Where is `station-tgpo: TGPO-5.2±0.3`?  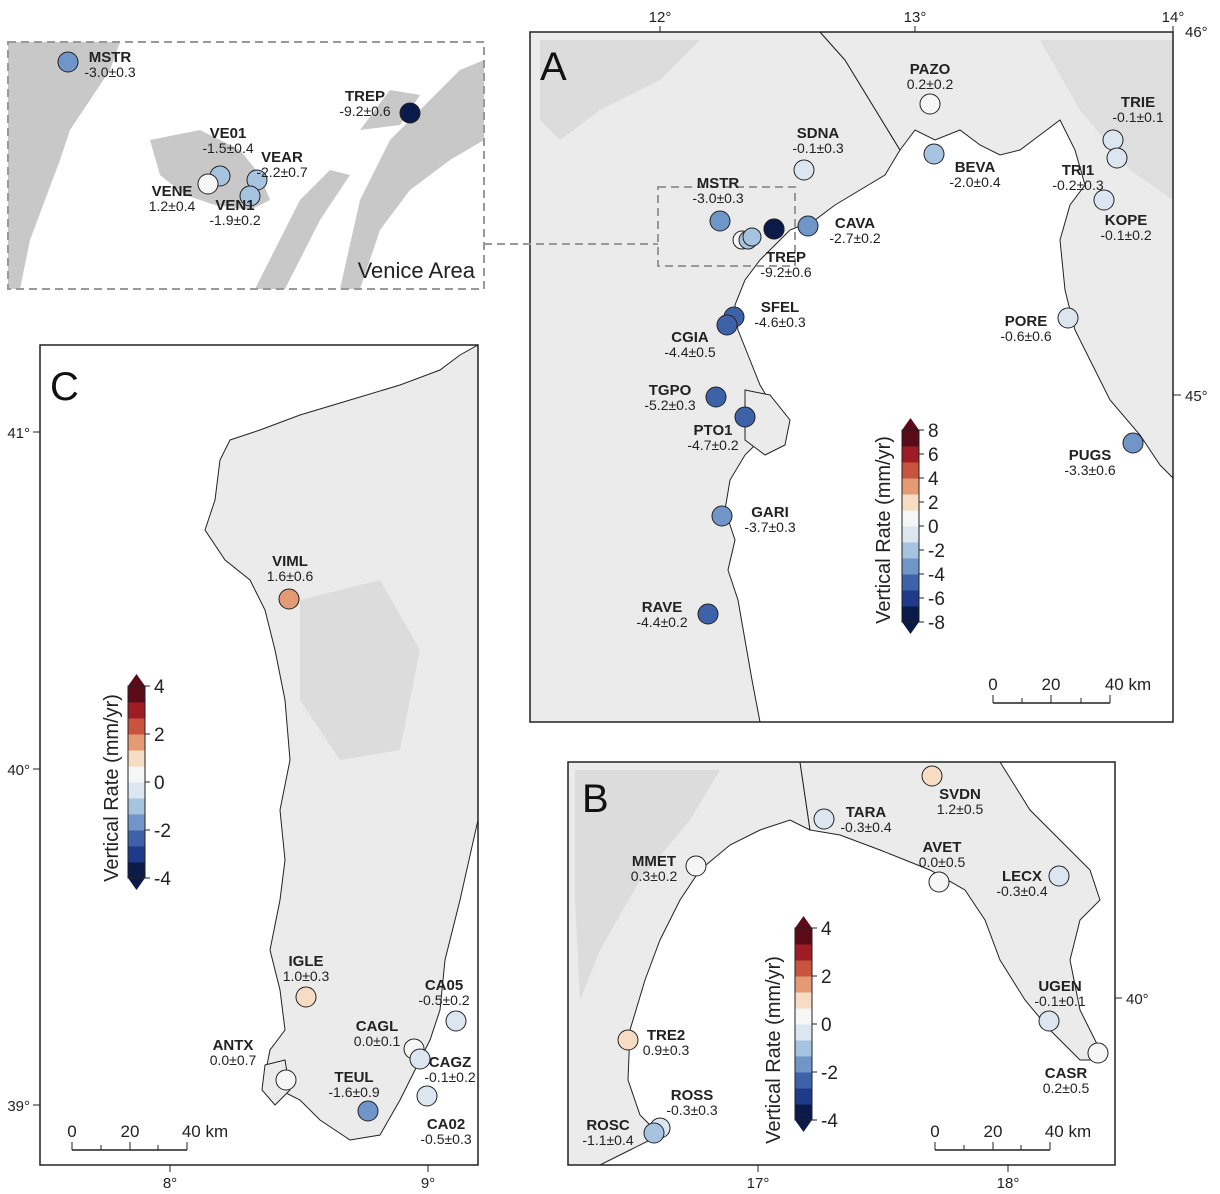
station-tgpo: TGPO-5.2±0.3 is located at coordinates (685, 397).